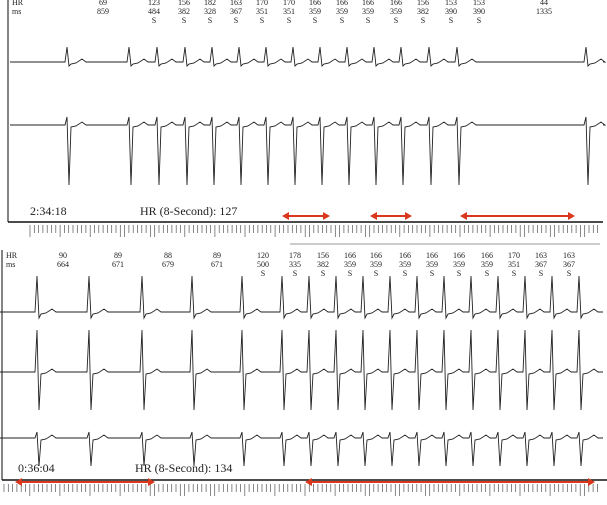 The height and width of the screenshot is (505, 607). What do you see at coordinates (154, 11) in the screenshot?
I see `beat-ms: 484` at bounding box center [154, 11].